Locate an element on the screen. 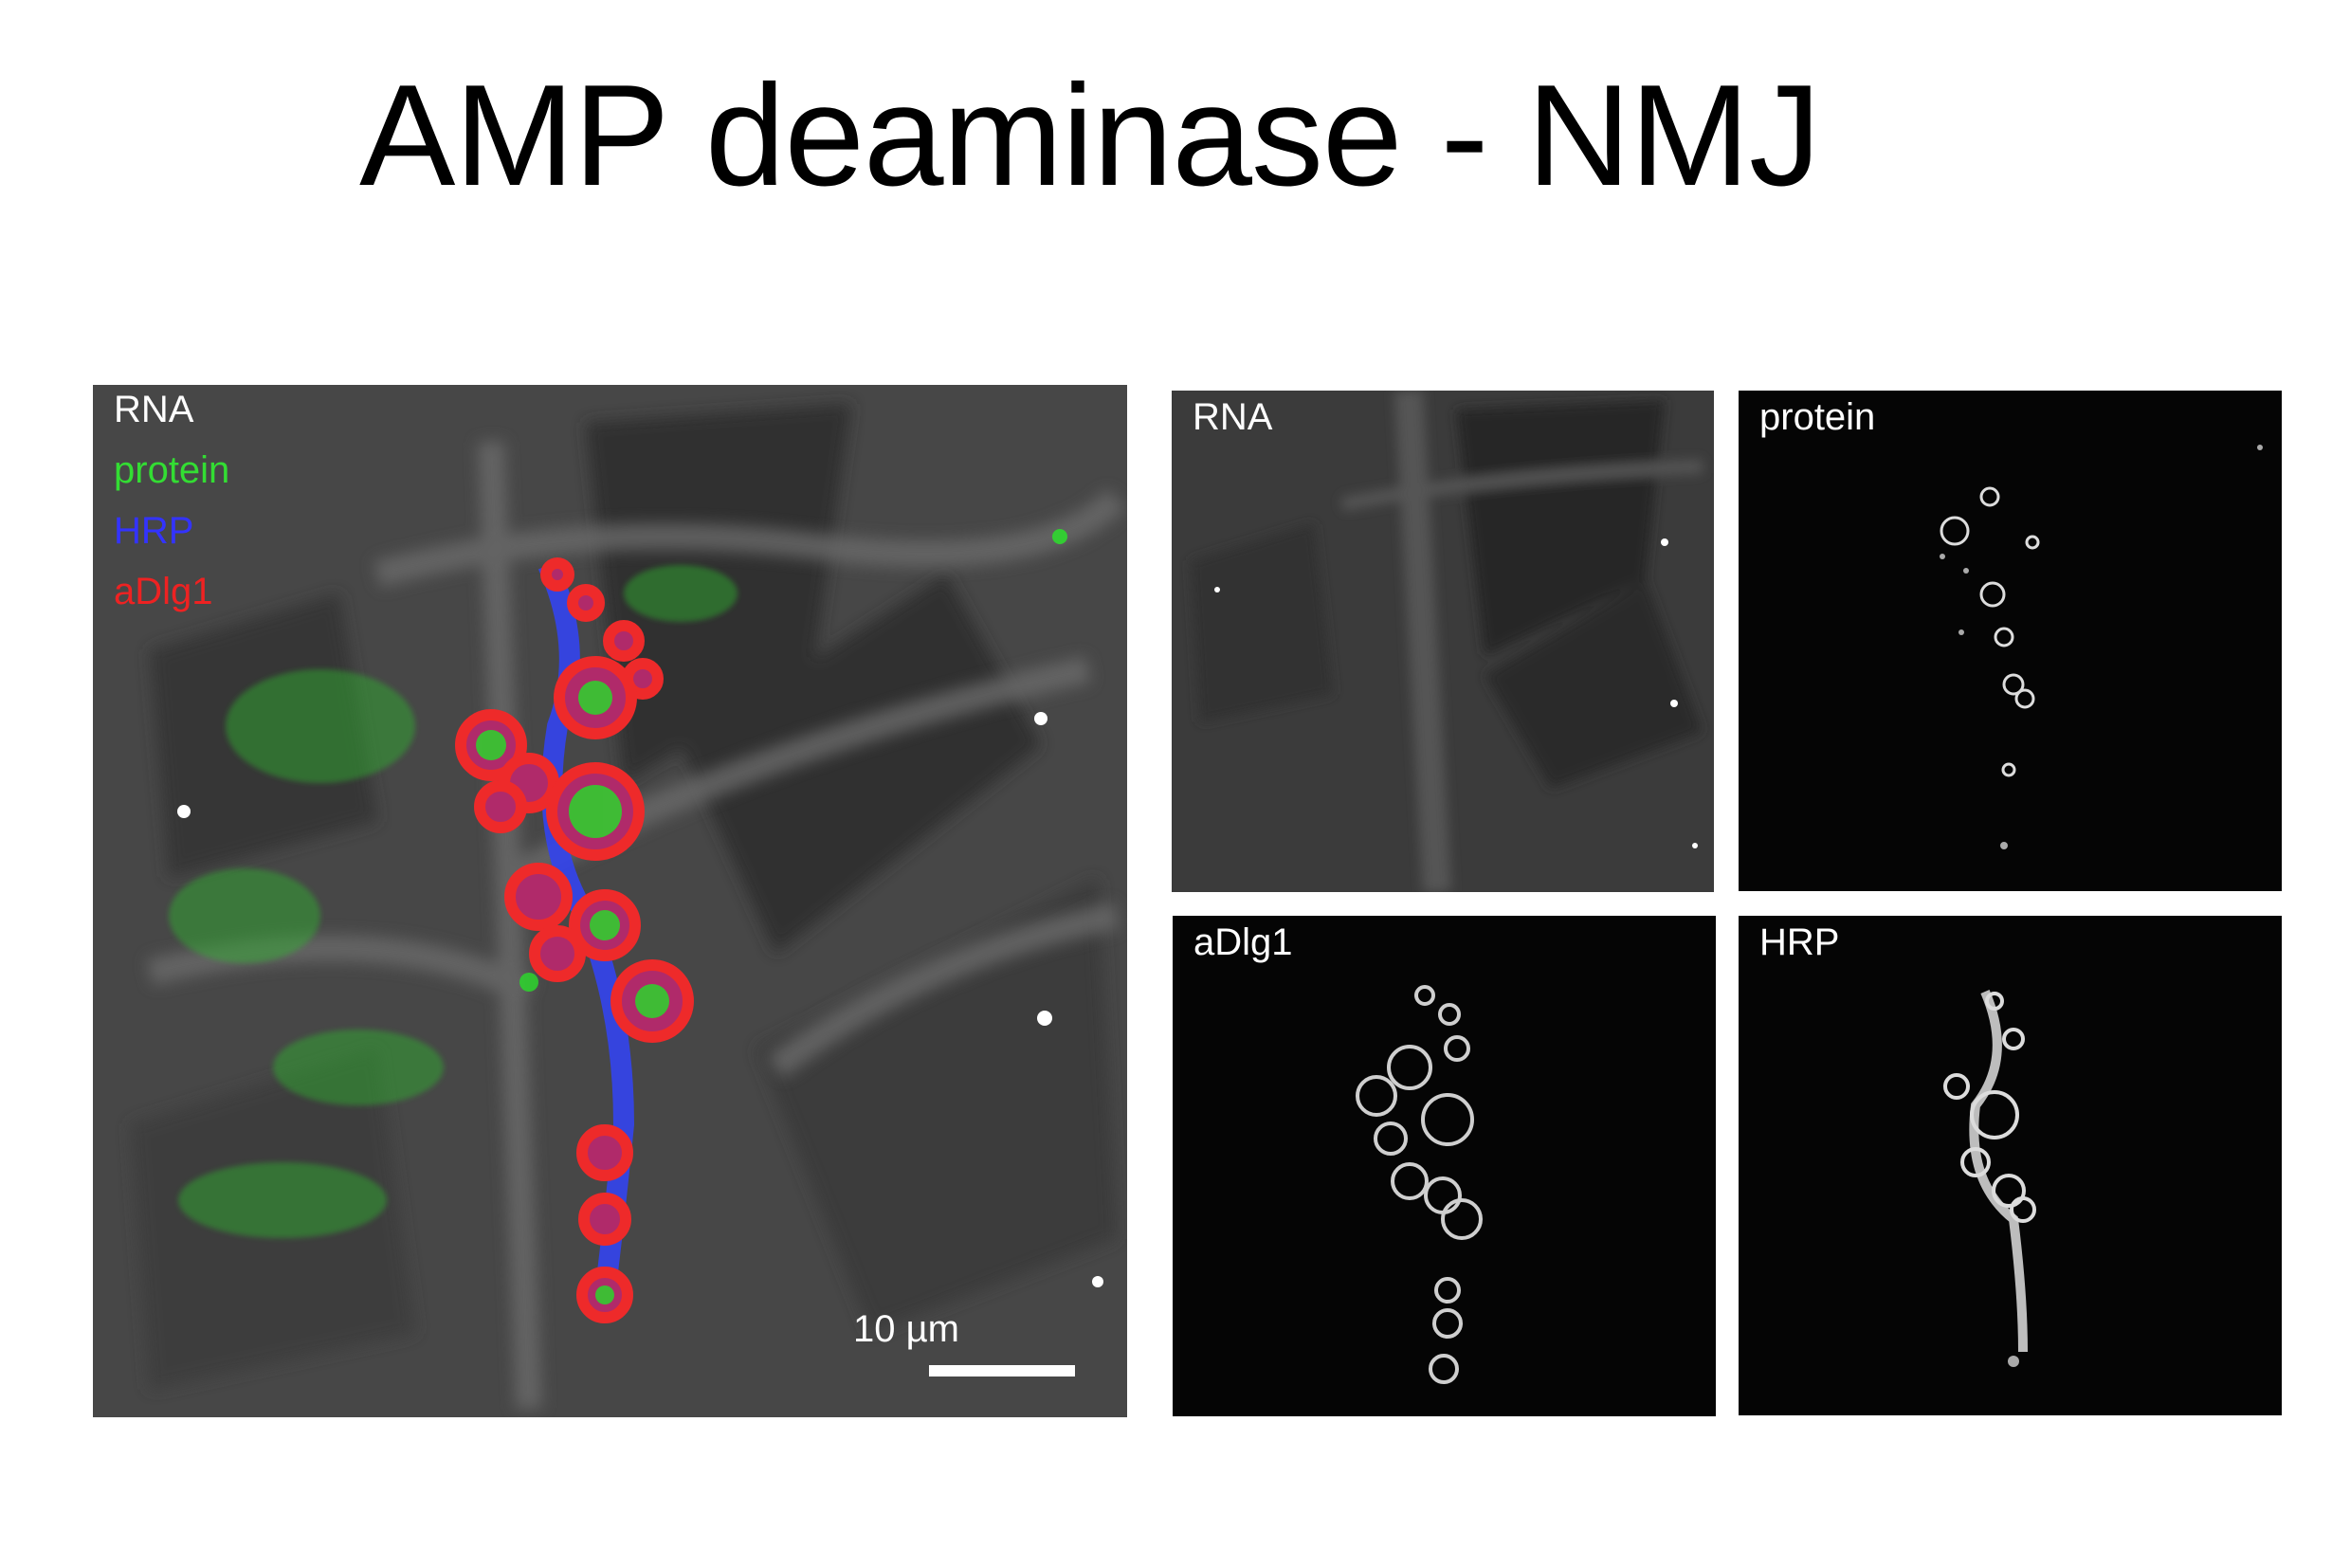  legend-protein: protein is located at coordinates (172, 470).